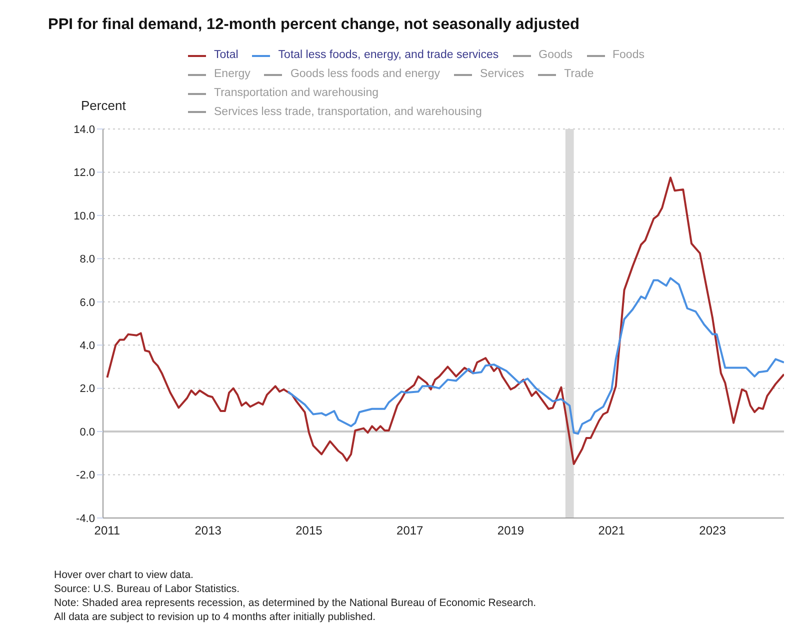  I want to click on y-tick-label: 6.0, so click(87, 302).